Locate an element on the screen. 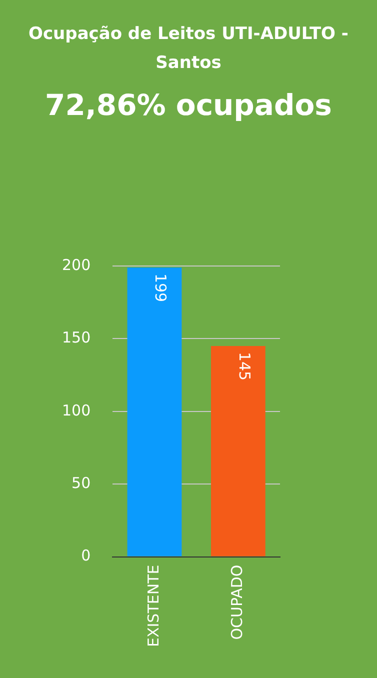 The image size is (377, 678). y-tick-label: 200 is located at coordinates (76, 265).